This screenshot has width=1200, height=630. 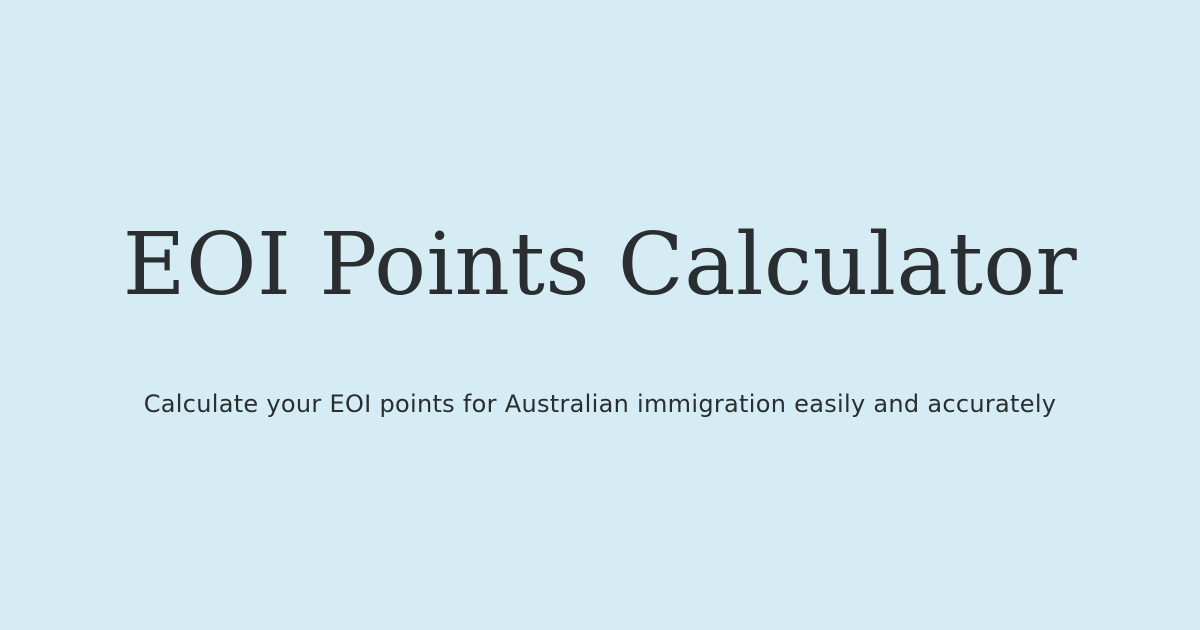 I want to click on page-title: EOI Points Calculator, so click(x=600, y=265).